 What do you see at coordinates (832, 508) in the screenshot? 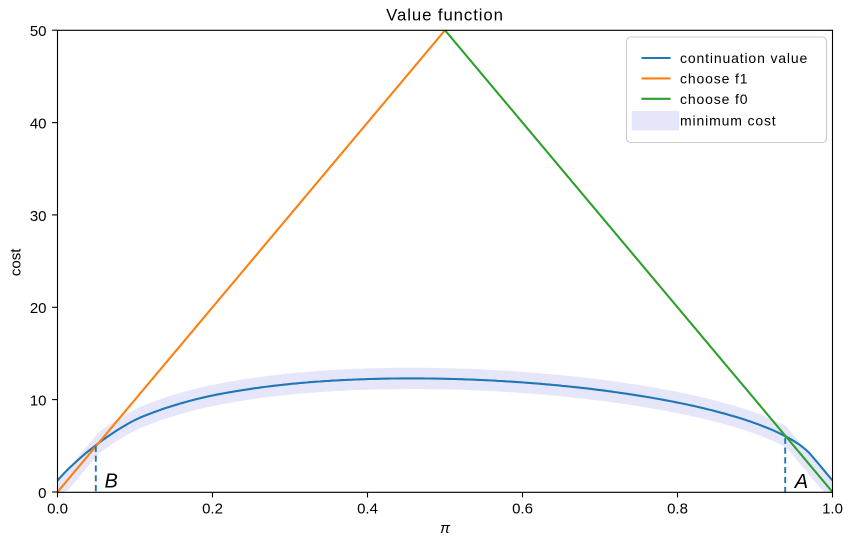
I see `svg-text: 1.0` at bounding box center [832, 508].